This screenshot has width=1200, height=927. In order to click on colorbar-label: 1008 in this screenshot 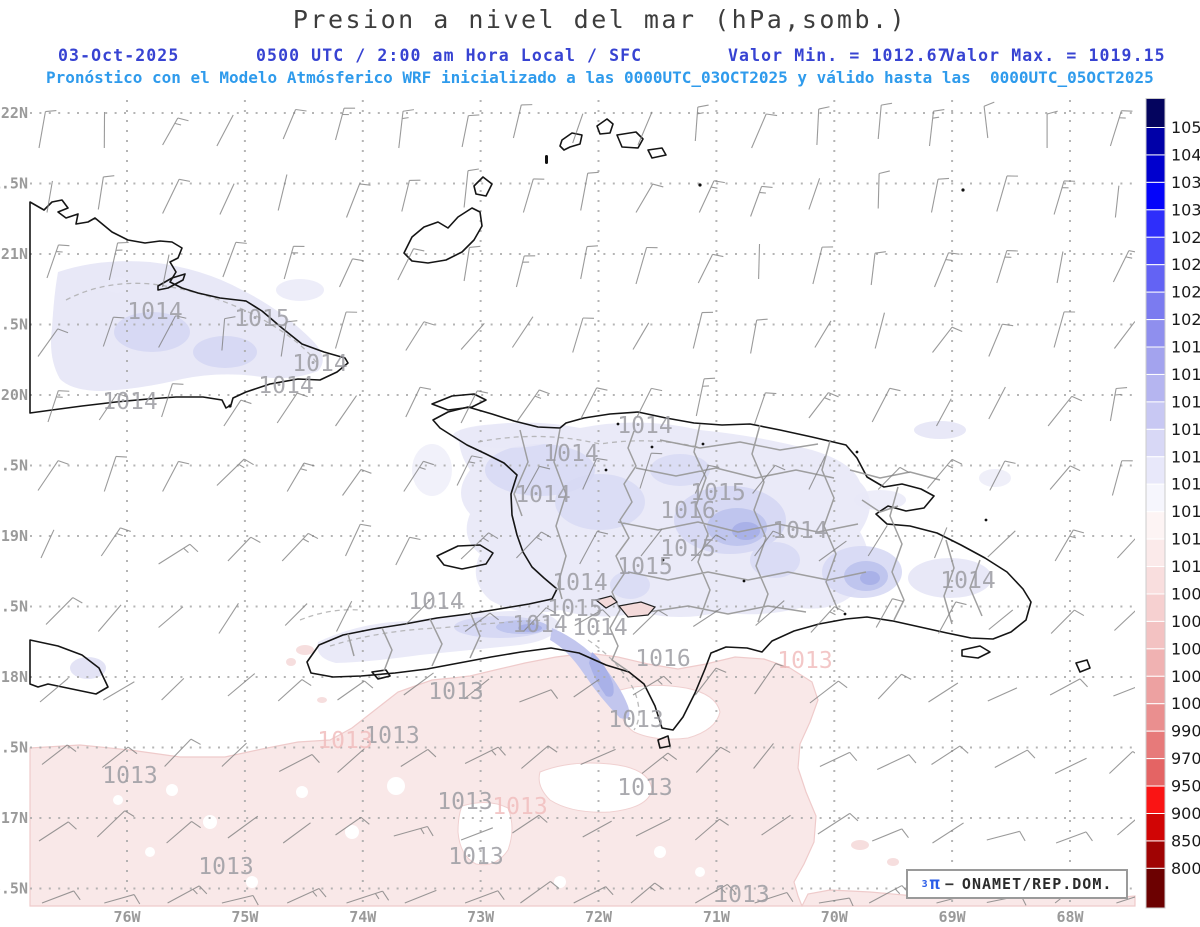, I will do `click(1185, 593)`.